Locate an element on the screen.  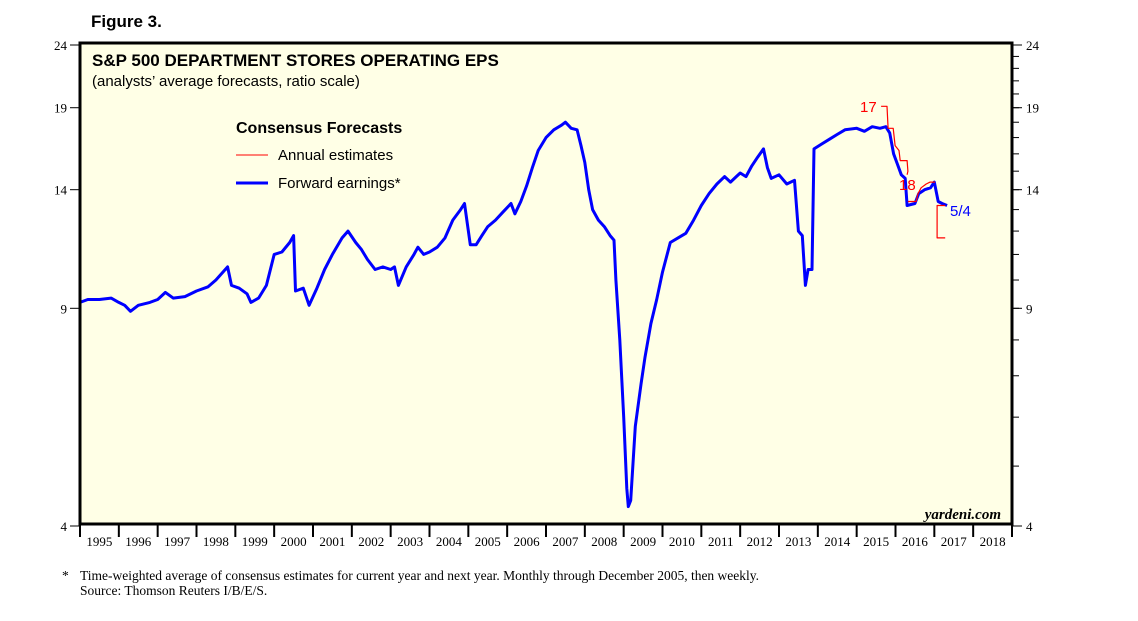
x-tick-label: 2004 is located at coordinates (449, 541).